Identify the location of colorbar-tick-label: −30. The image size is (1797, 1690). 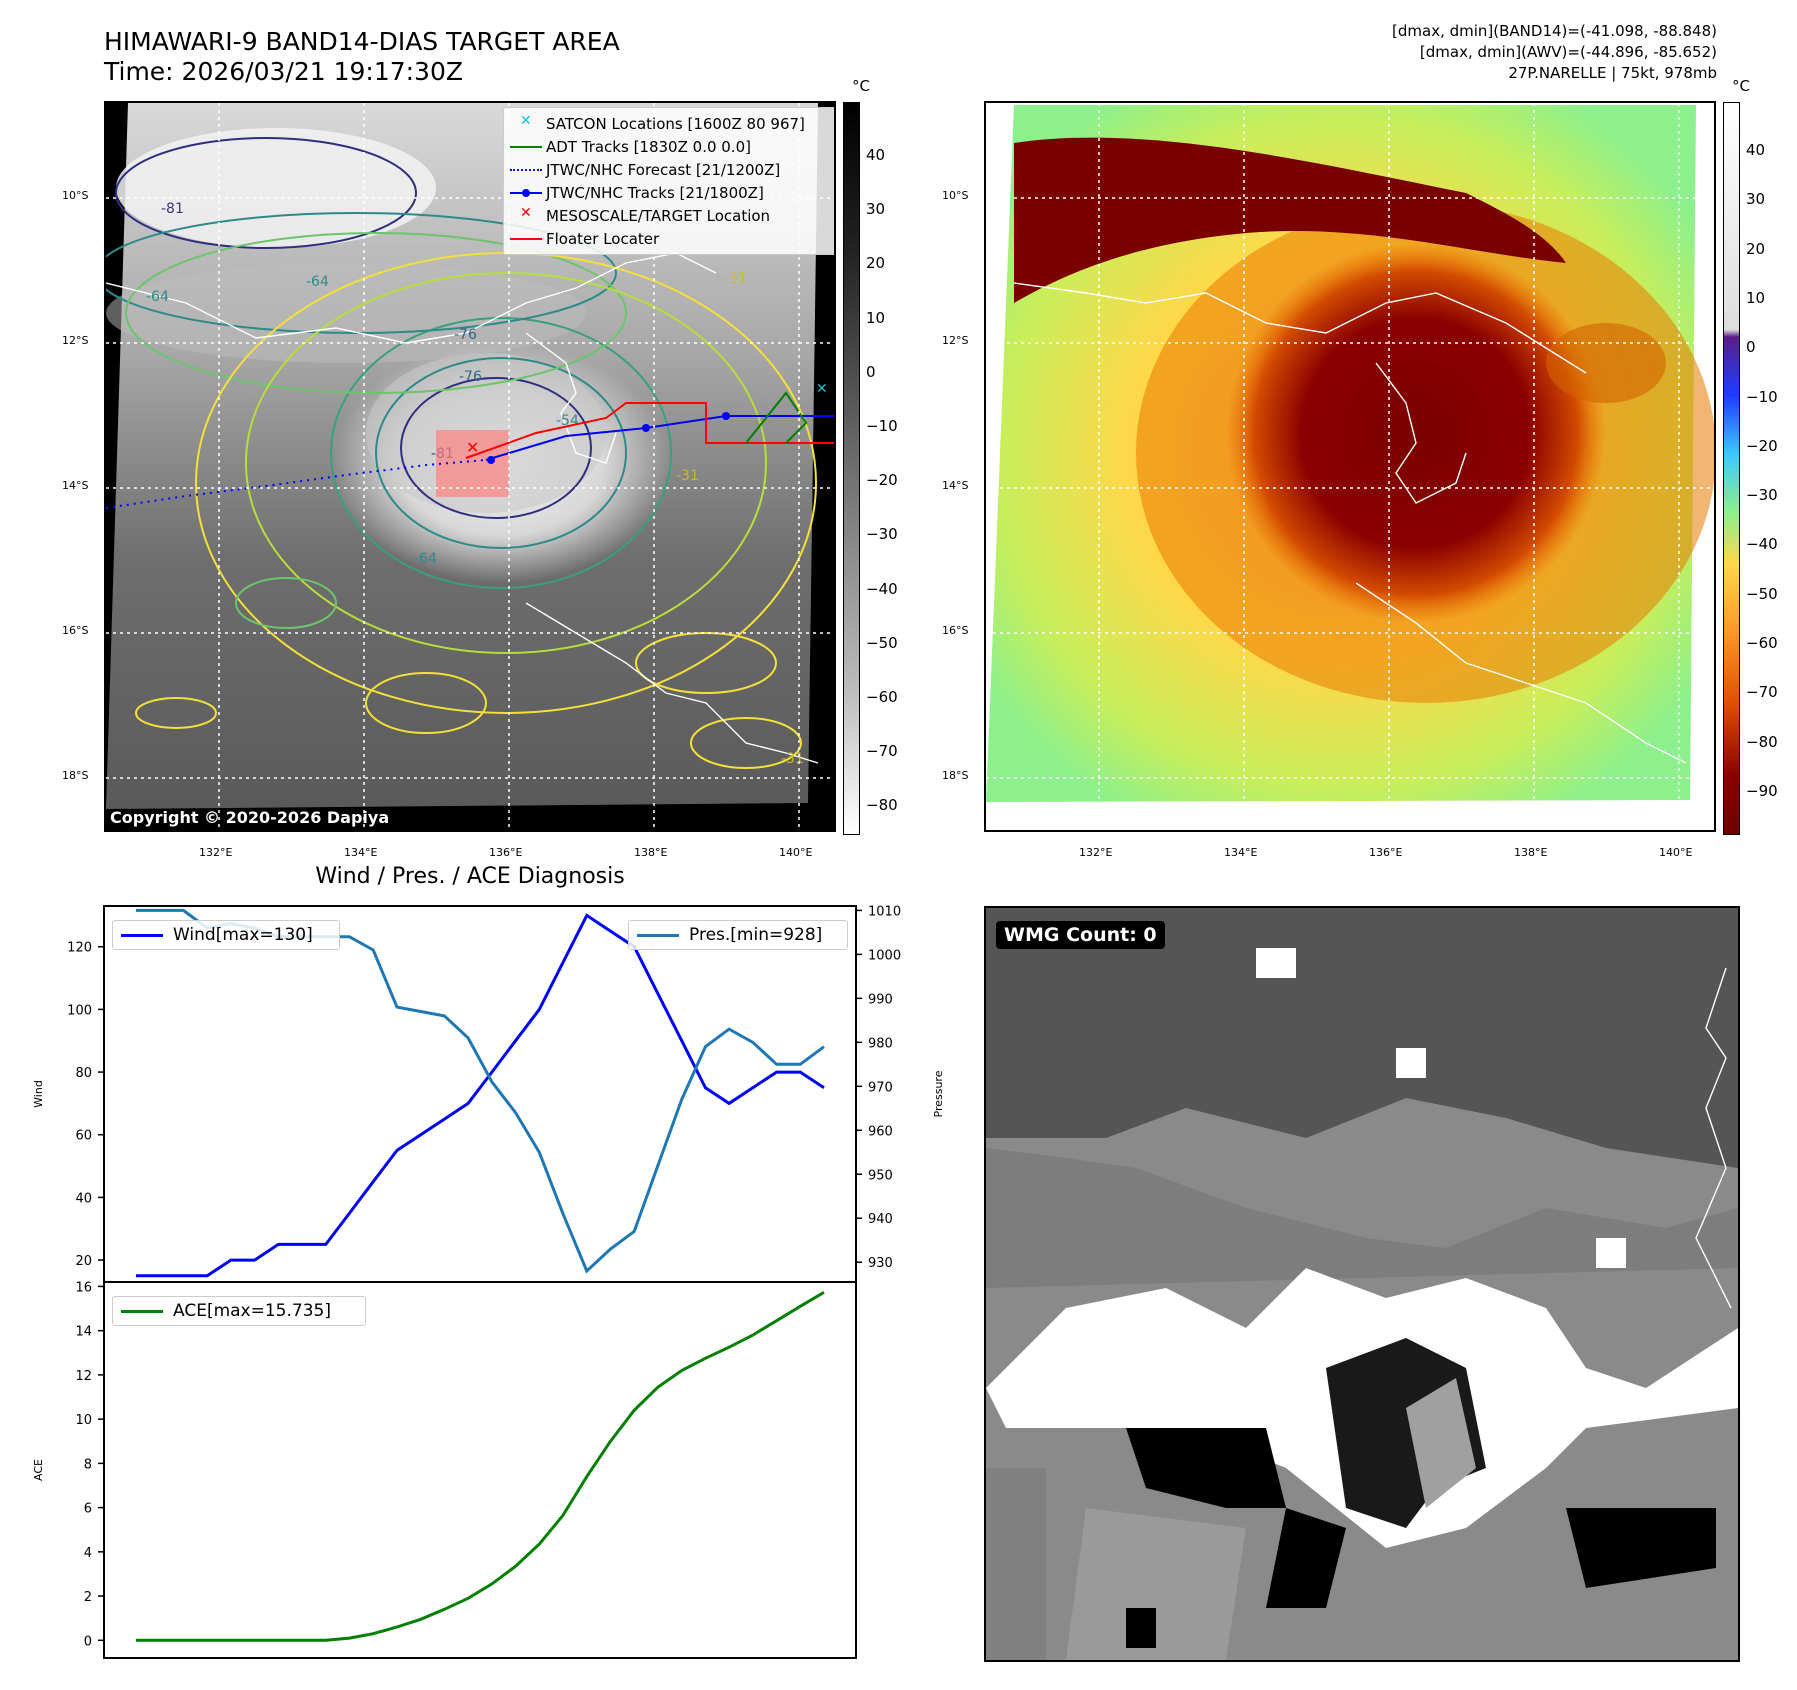
(882, 534).